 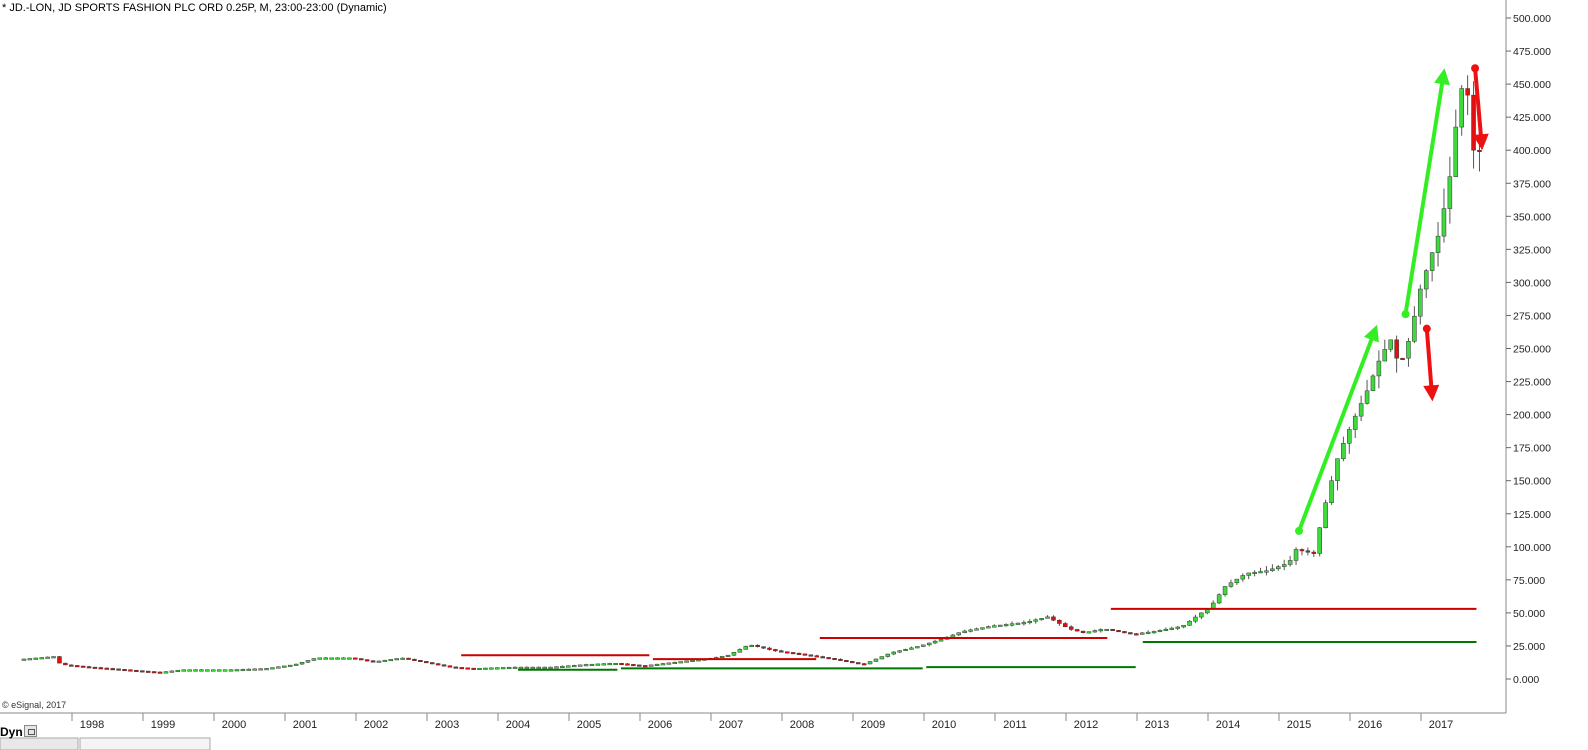 What do you see at coordinates (518, 725) in the screenshot?
I see `x-tick-label: 2004` at bounding box center [518, 725].